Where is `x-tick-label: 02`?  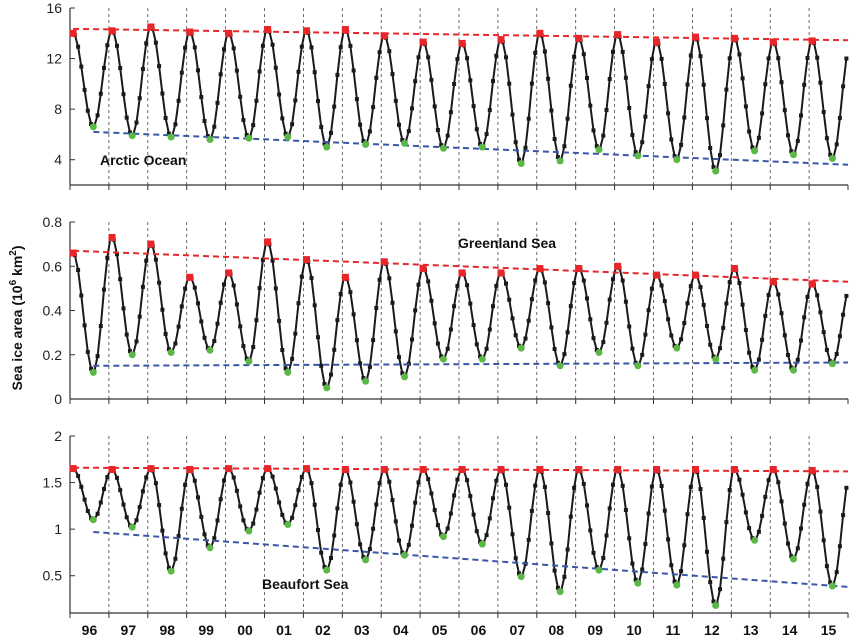 x-tick-label: 02 is located at coordinates (323, 630).